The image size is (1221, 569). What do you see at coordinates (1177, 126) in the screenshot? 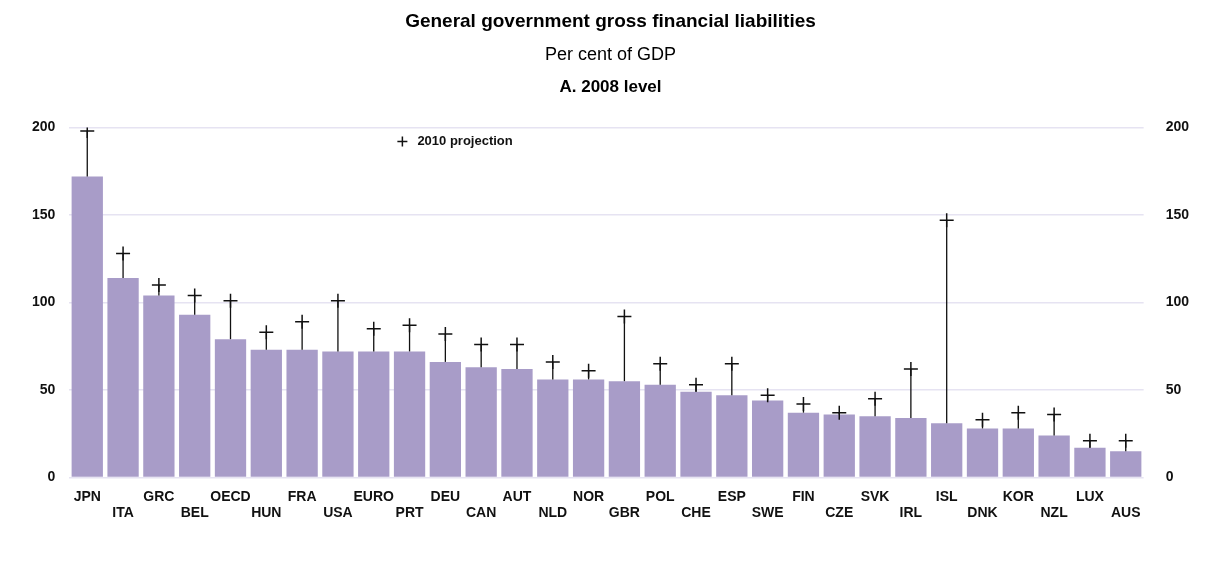
I see `y2-tick-label: 200` at bounding box center [1177, 126].